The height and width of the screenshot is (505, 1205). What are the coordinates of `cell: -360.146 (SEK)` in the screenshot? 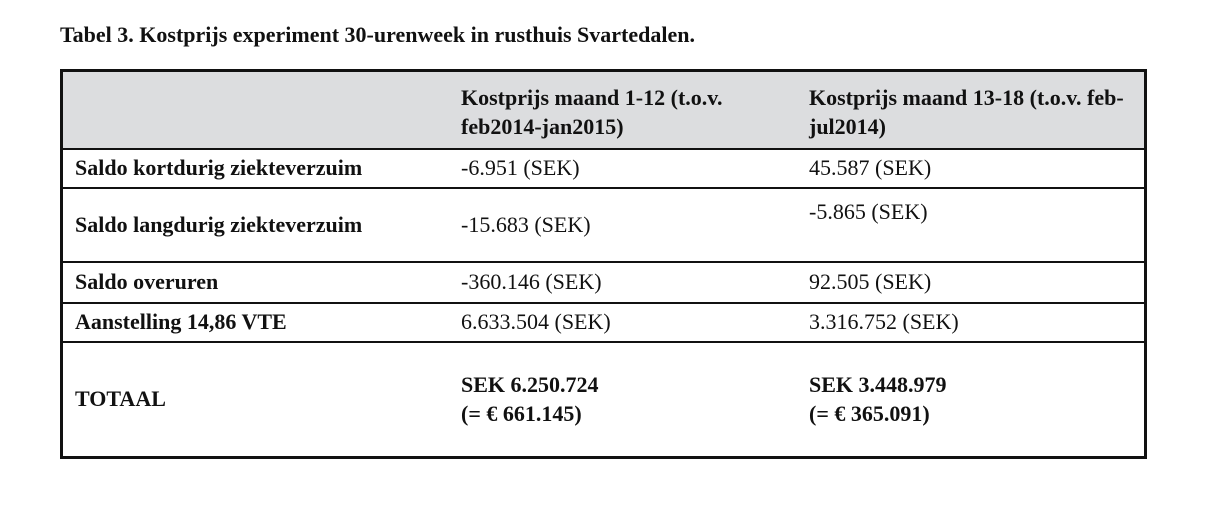 It's located at (531, 281).